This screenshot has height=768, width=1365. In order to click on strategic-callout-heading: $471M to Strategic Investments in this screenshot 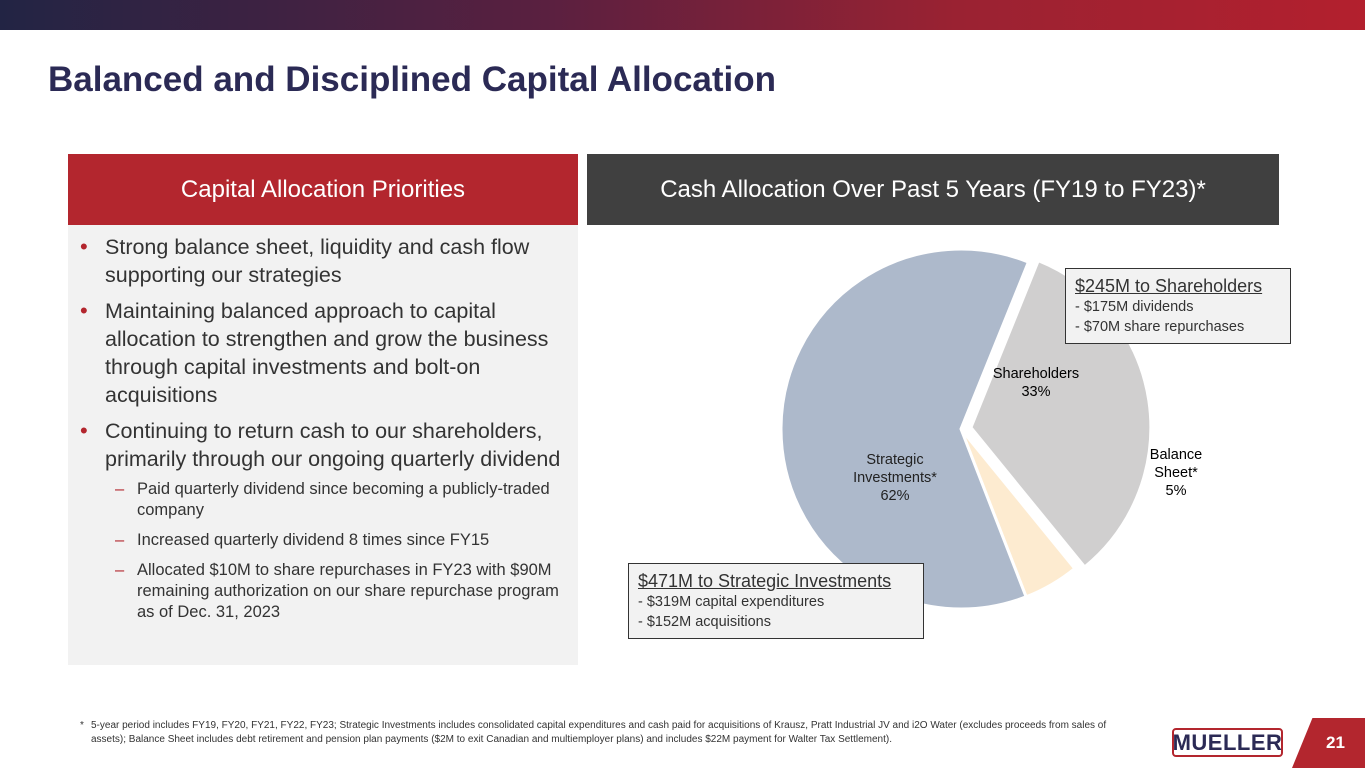, I will do `click(765, 581)`.